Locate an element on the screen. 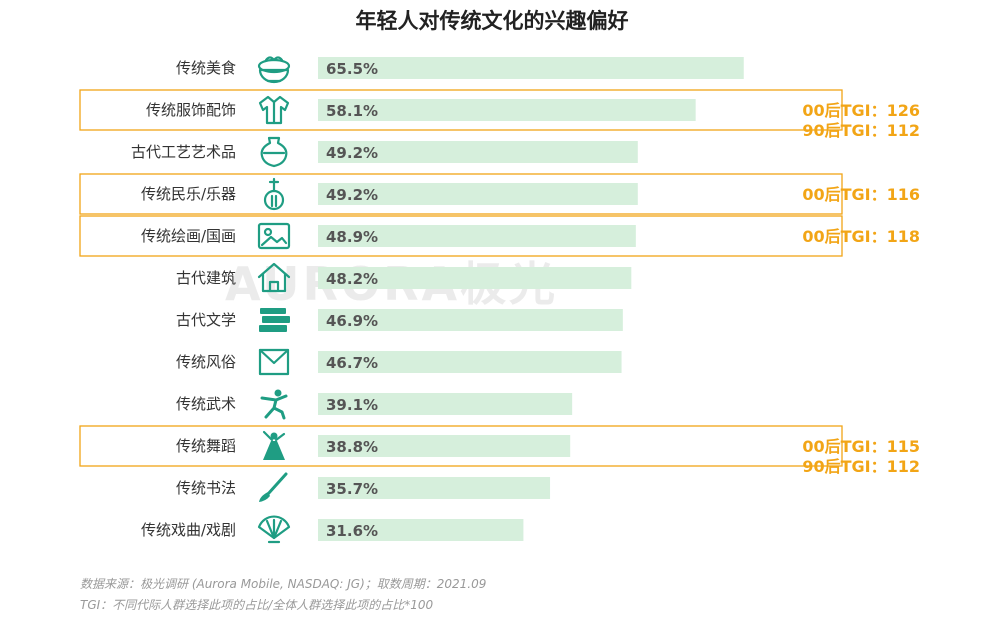 This screenshot has width=985, height=617. value-label: 65.5% is located at coordinates (352, 69).